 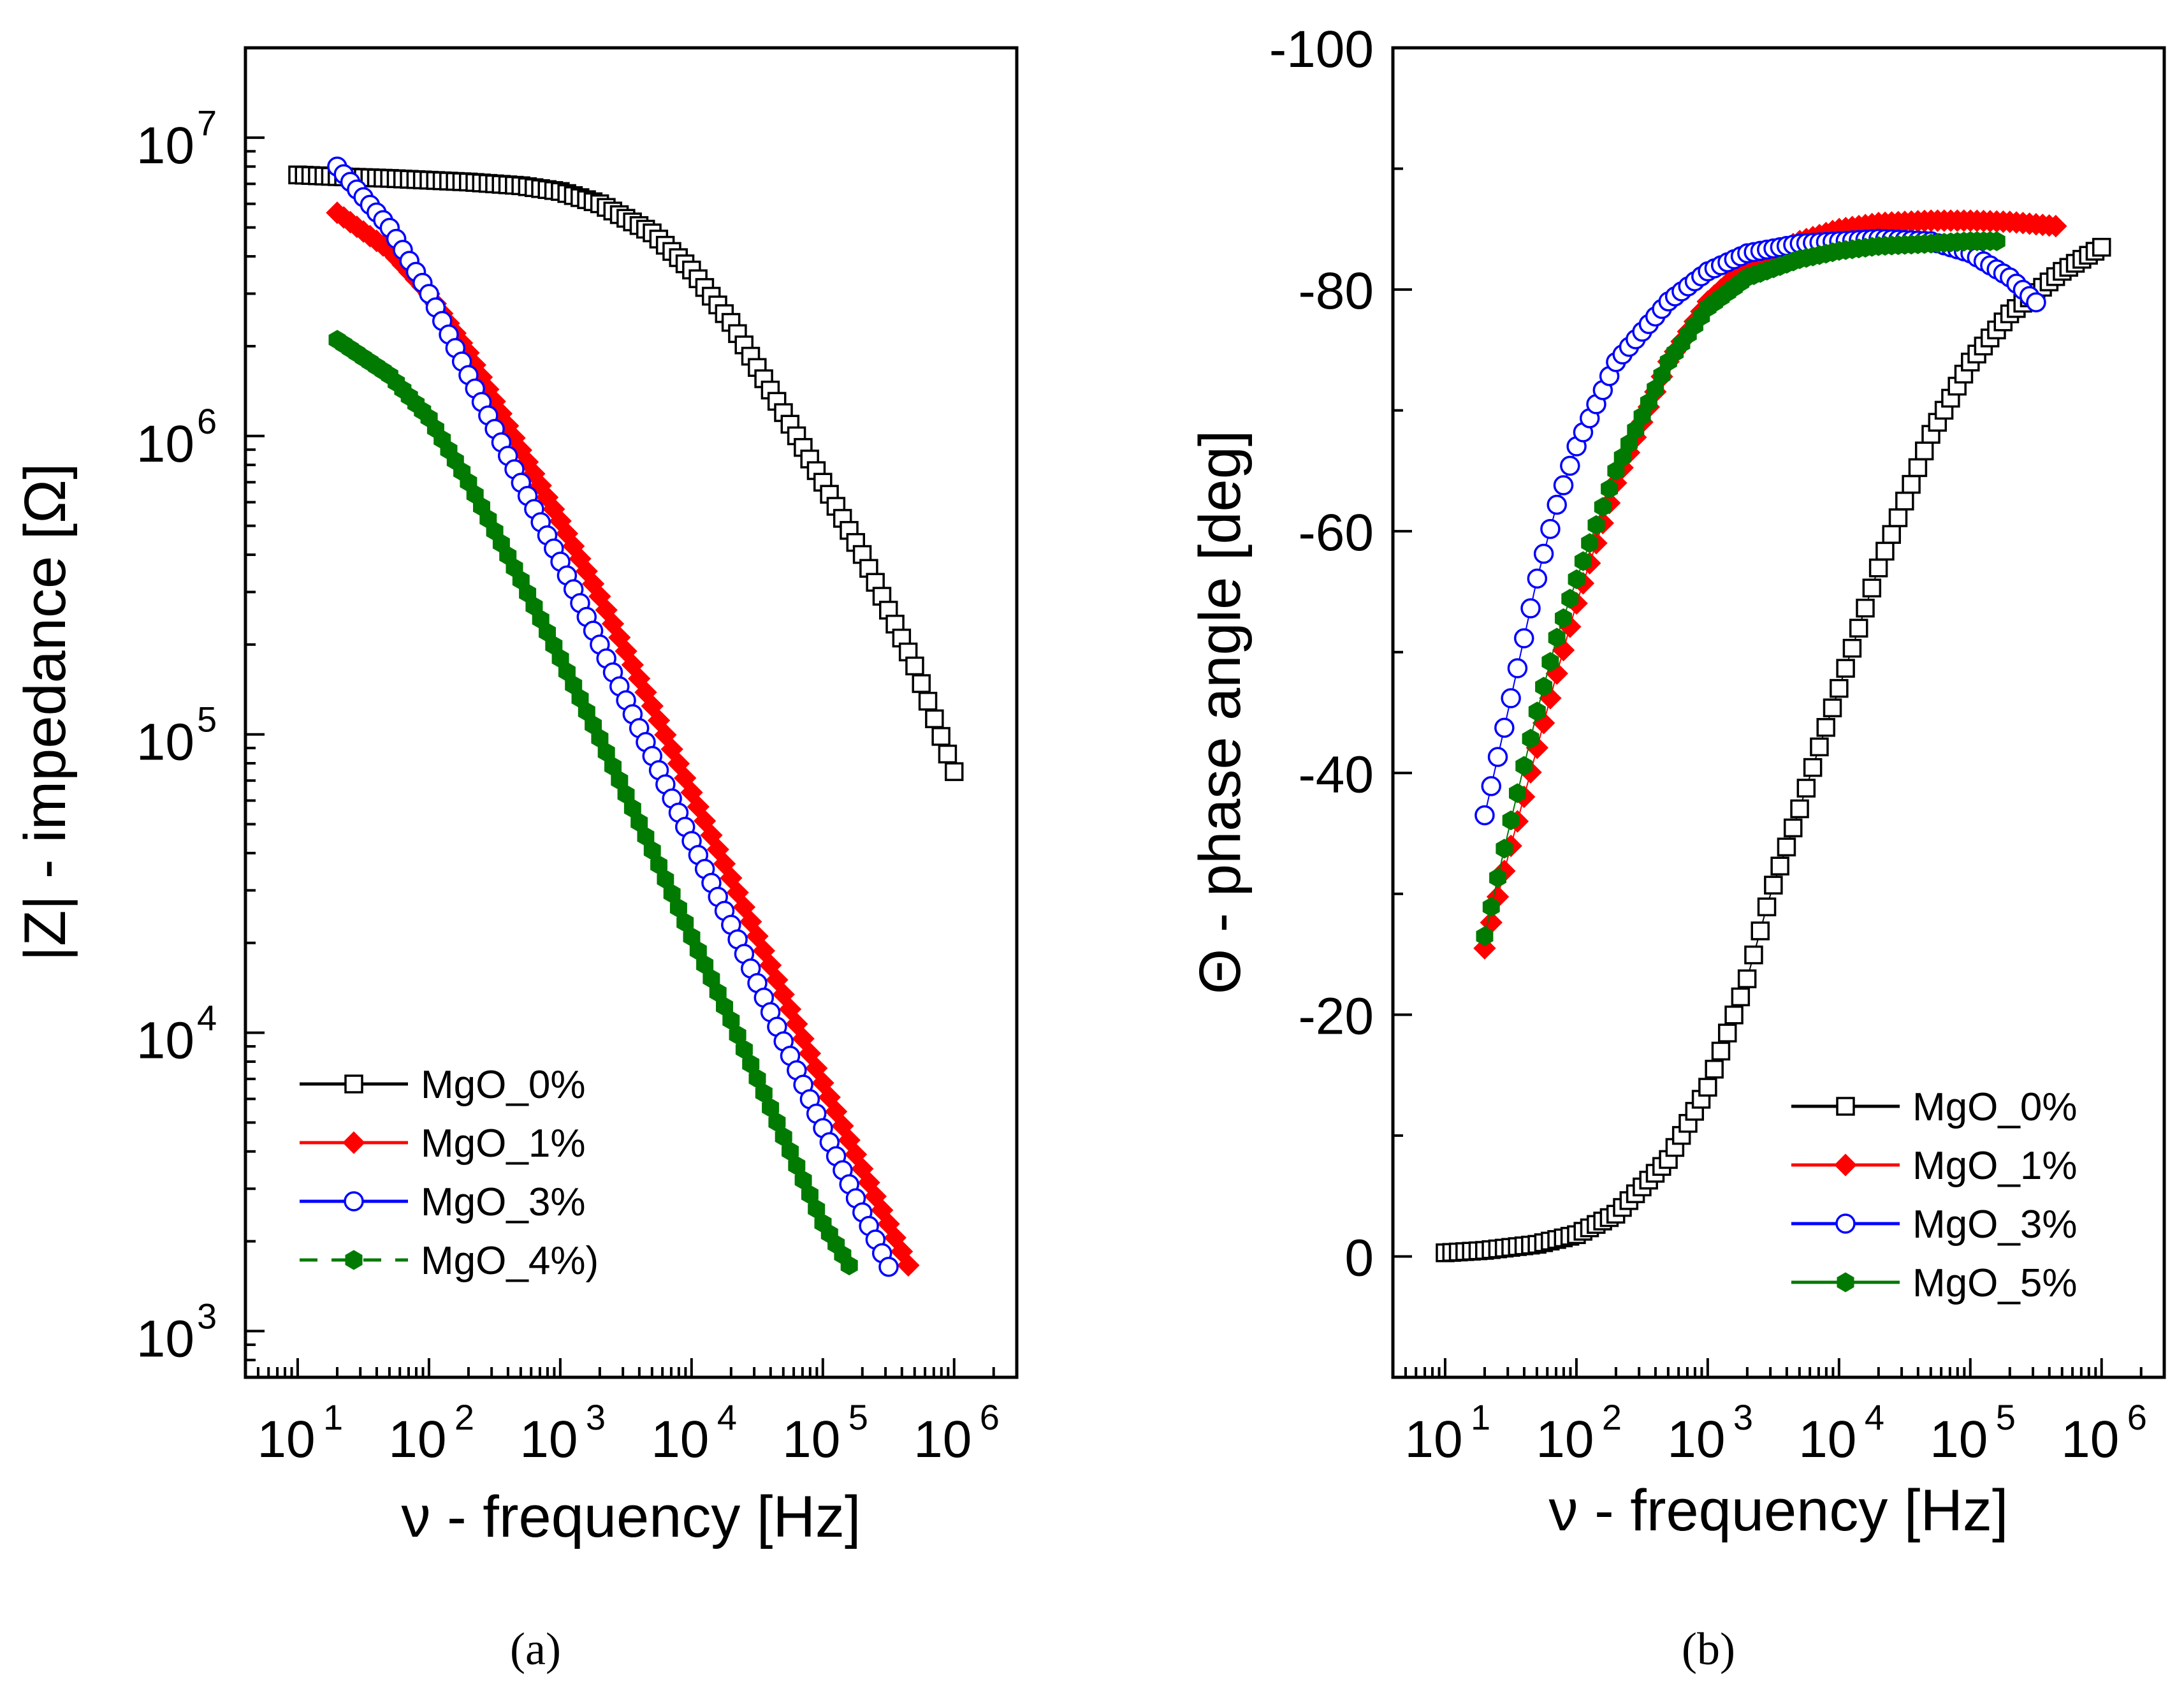 What do you see at coordinates (727, 1417) in the screenshot?
I see `x-tick-exponent: 4` at bounding box center [727, 1417].